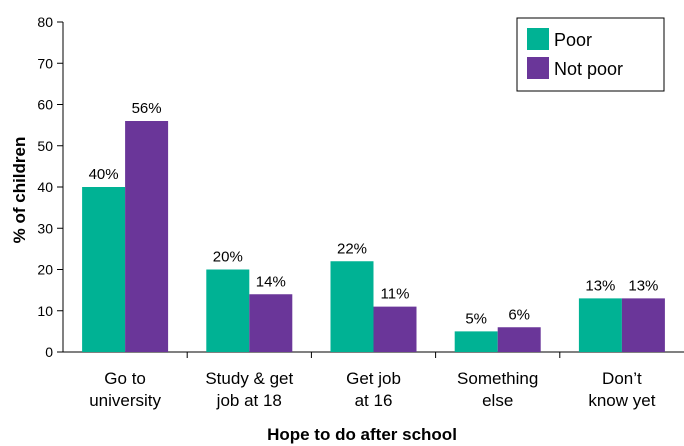 The image size is (684, 446). What do you see at coordinates (588, 69) in the screenshot?
I see `legend-label: Not poor` at bounding box center [588, 69].